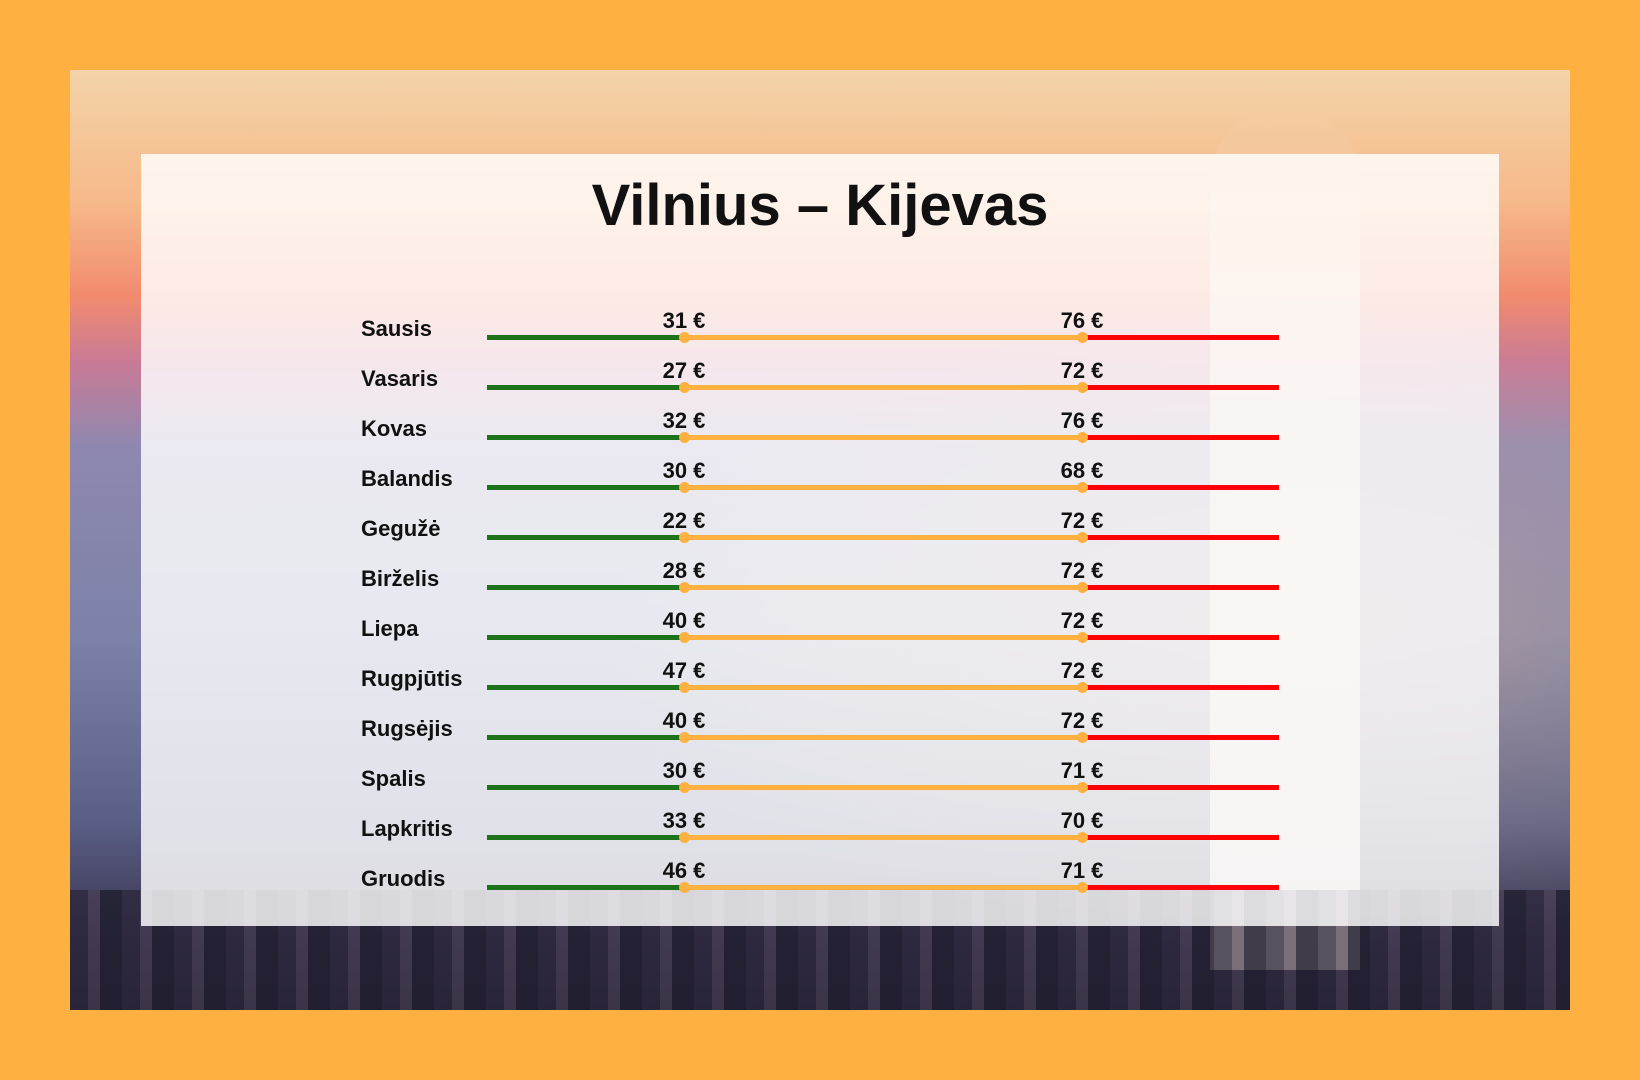 This screenshot has height=1080, width=1640. Describe the element at coordinates (412, 678) in the screenshot. I see `month-label: Rugpjūtis` at that location.